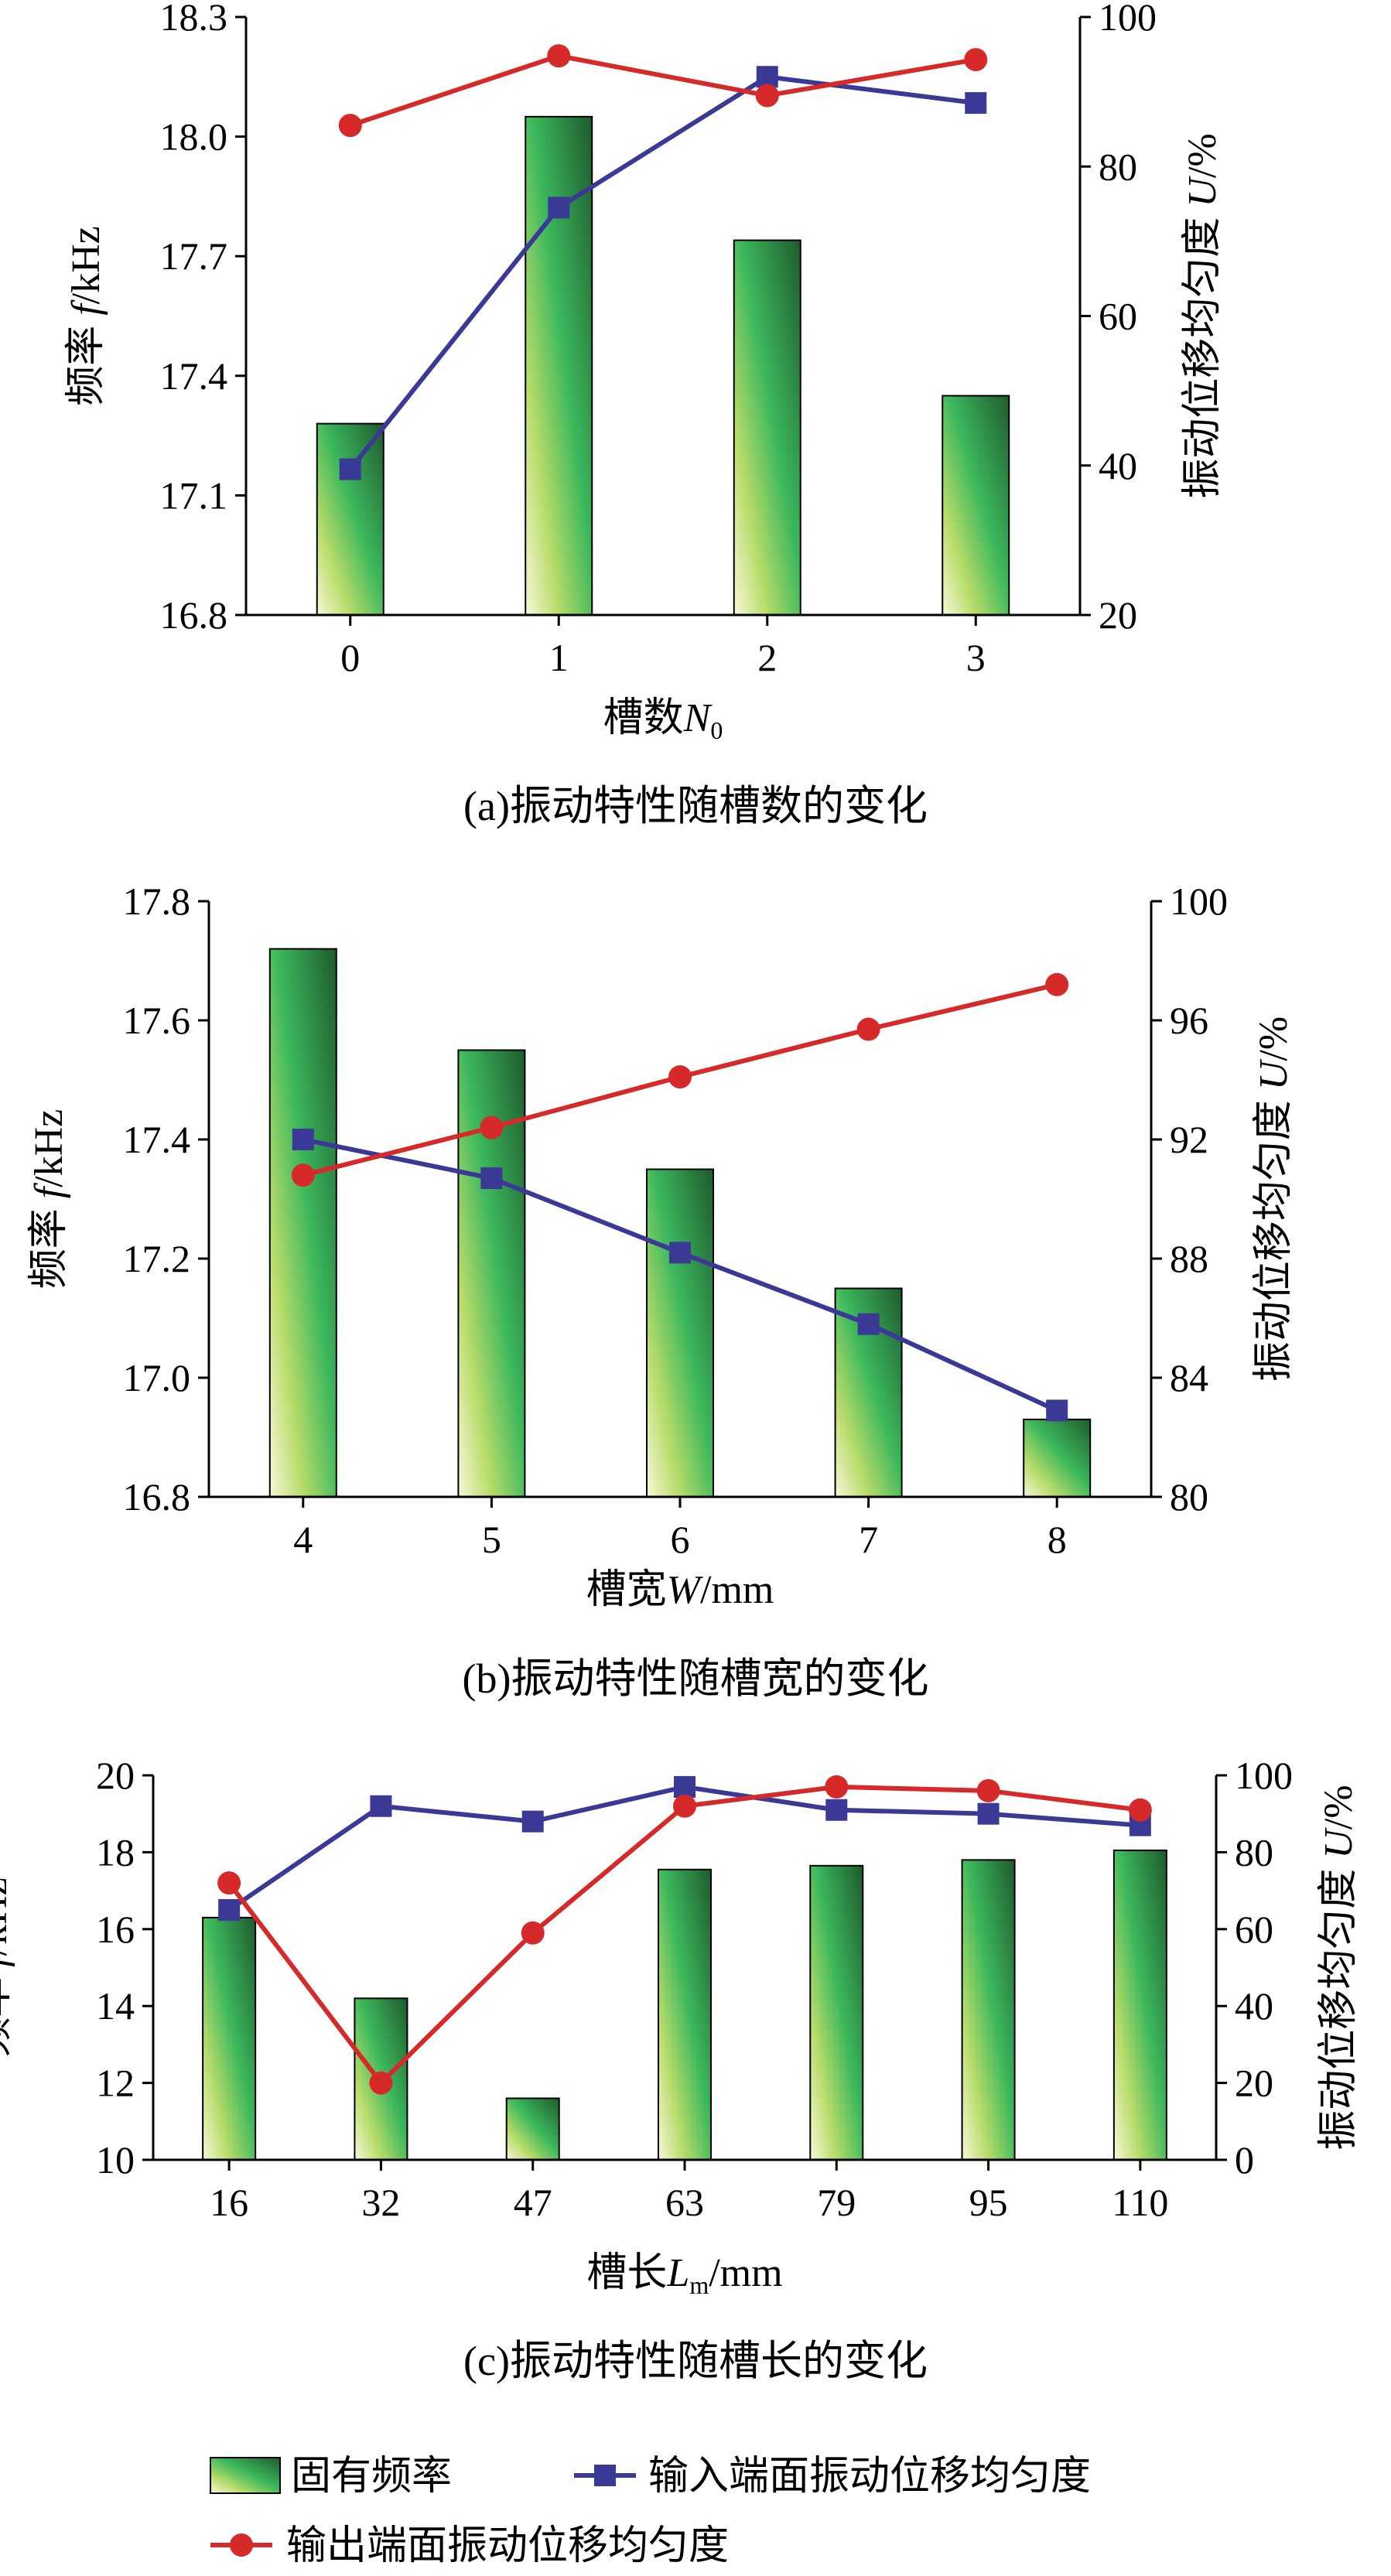 The height and width of the screenshot is (2576, 1391). What do you see at coordinates (157, 1258) in the screenshot?
I see `left-tick-label: 17.2` at bounding box center [157, 1258].